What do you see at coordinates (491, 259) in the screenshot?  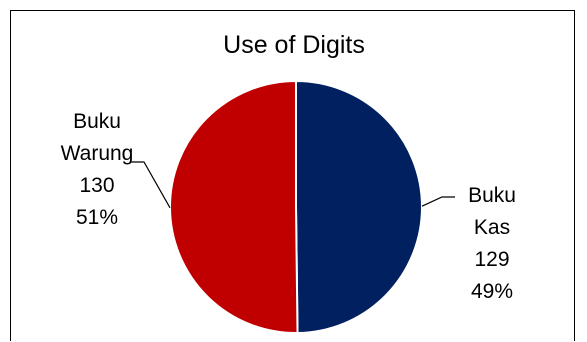 I see `data-label-buku-kas-line-2: 129` at bounding box center [491, 259].